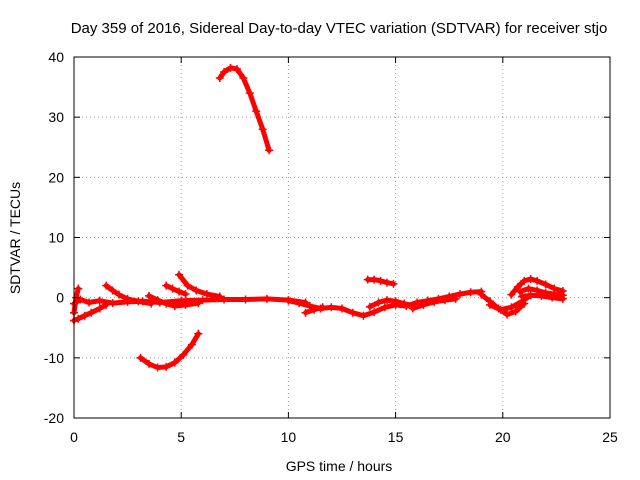  I want to click on x-tick-label: 20, so click(503, 437).